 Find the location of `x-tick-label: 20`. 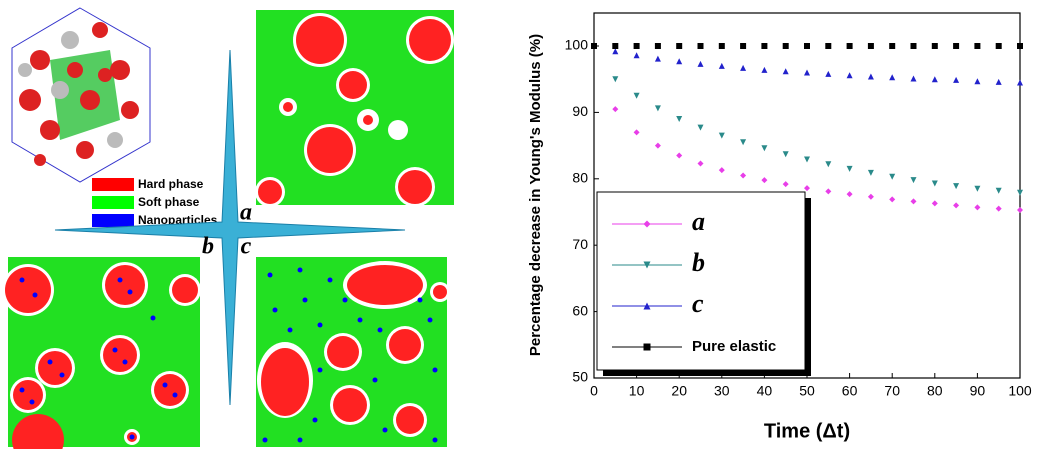

x-tick-label: 20 is located at coordinates (679, 391).